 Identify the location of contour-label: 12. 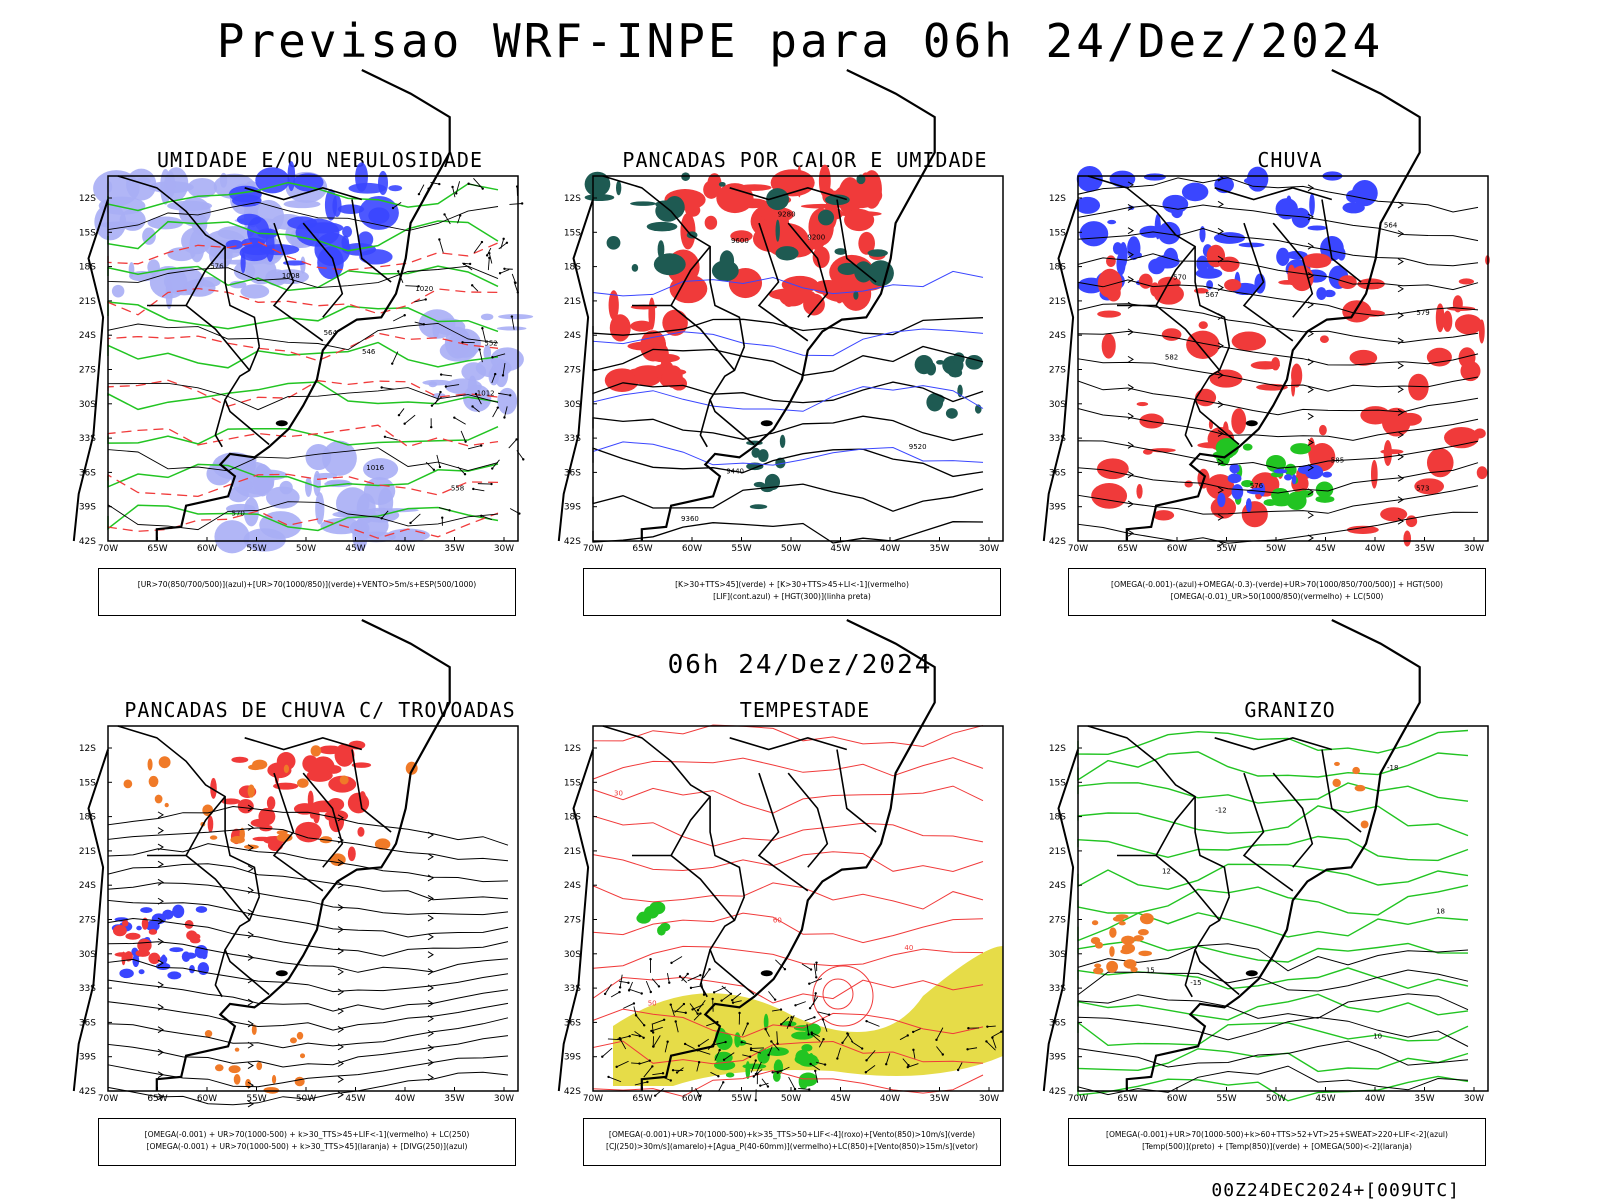
(1166, 871).